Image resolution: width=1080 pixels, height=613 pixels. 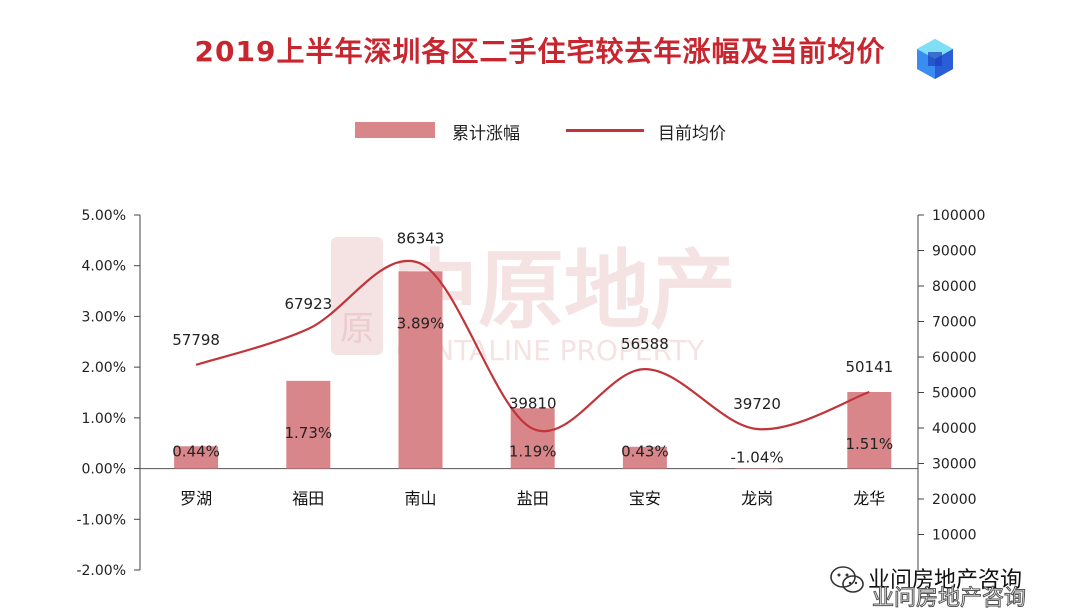 I want to click on footer-account-name-shadow: 业问房地产咨询, so click(x=949, y=599).